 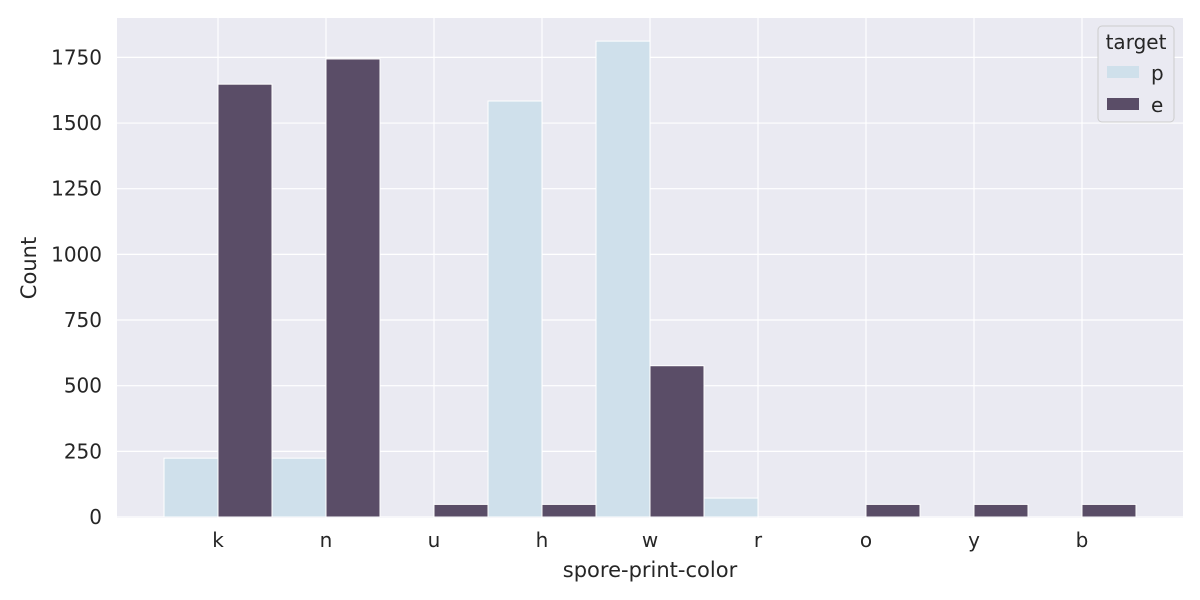 What do you see at coordinates (29, 268) in the screenshot?
I see `y-axis-label: Count` at bounding box center [29, 268].